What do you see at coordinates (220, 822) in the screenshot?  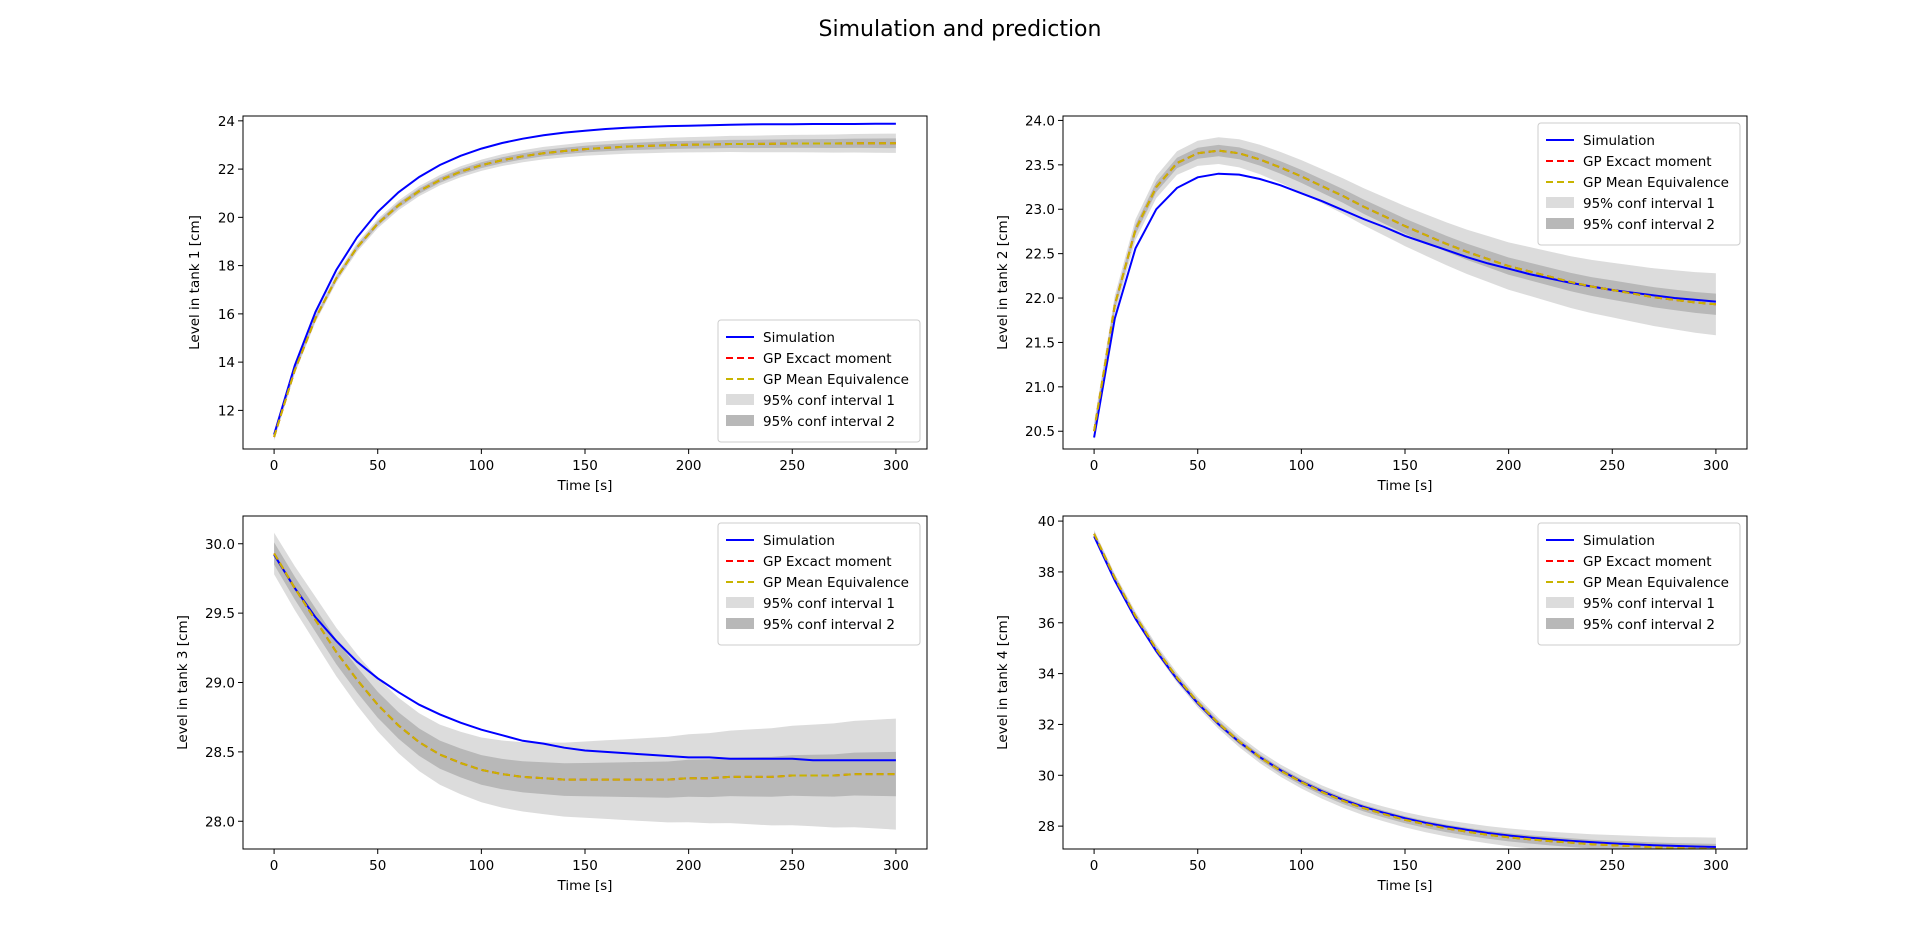 I see `y-tick-label: 28.0` at bounding box center [220, 822].